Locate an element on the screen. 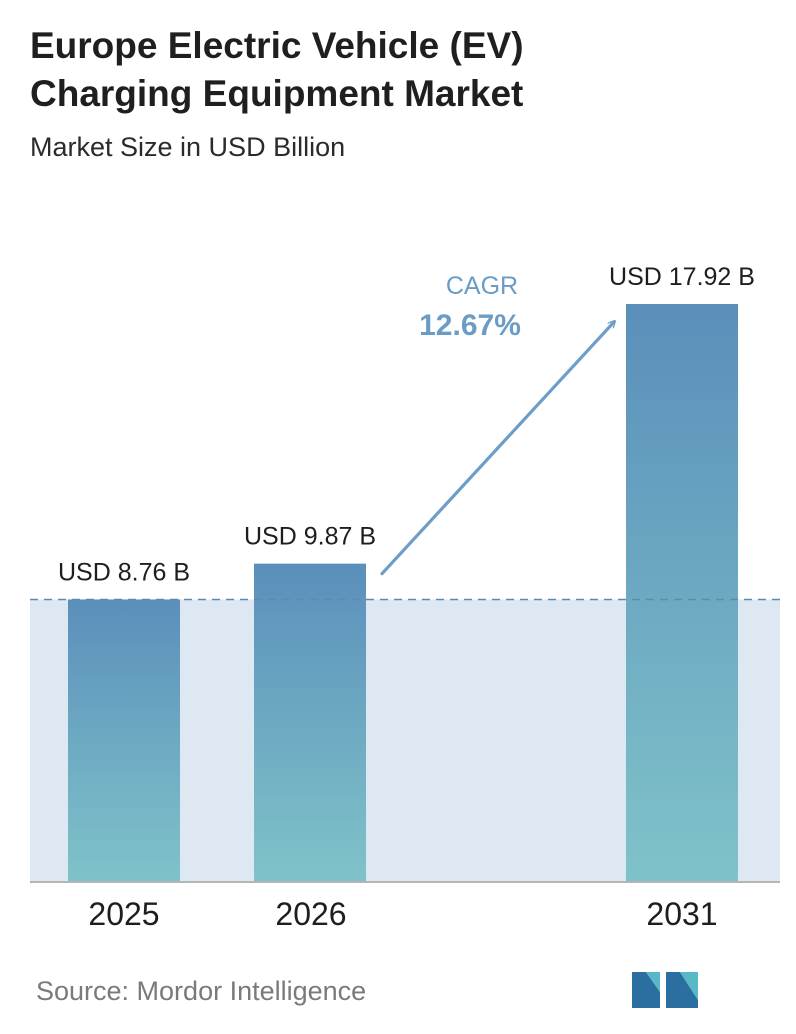 This screenshot has height=1034, width=796. chart-subtitle: Market Size in USD Billion is located at coordinates (188, 147).